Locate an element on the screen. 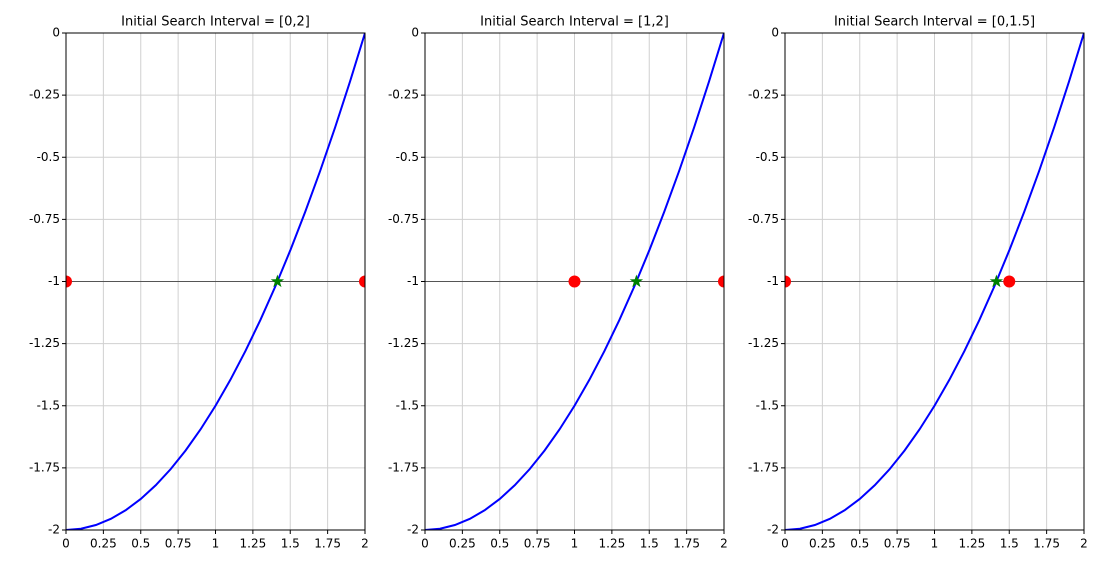 Image resolution: width=1103 pixels, height=570 pixels. chart-title: Initial Search Interval = [1,2] is located at coordinates (574, 22).